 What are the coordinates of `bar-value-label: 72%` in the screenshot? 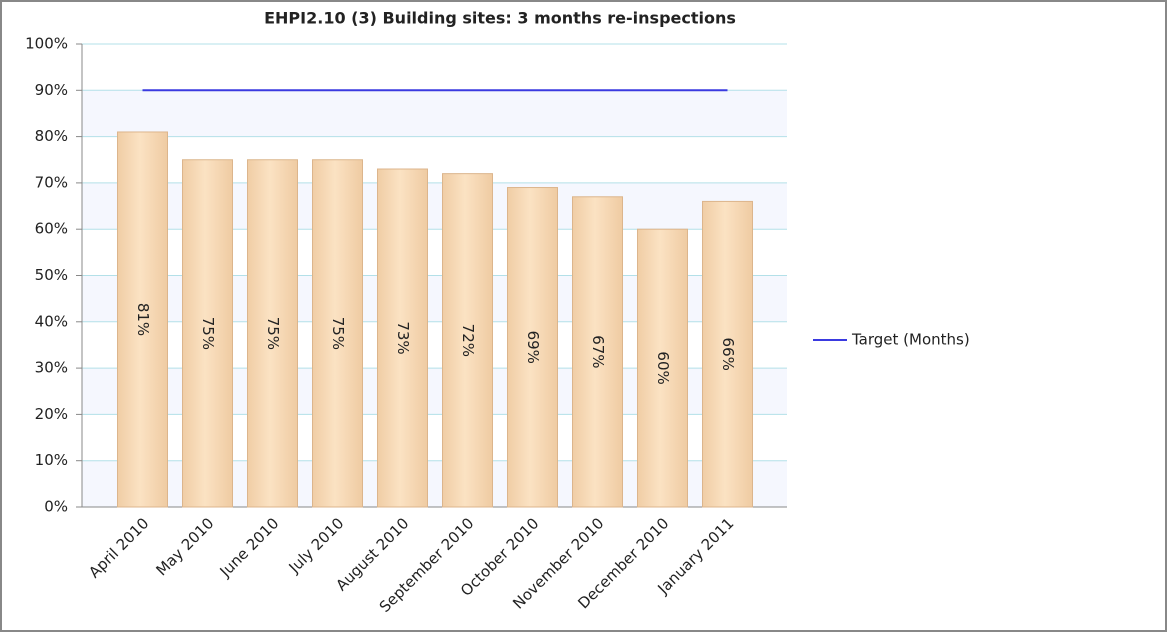 It's located at (468, 340).